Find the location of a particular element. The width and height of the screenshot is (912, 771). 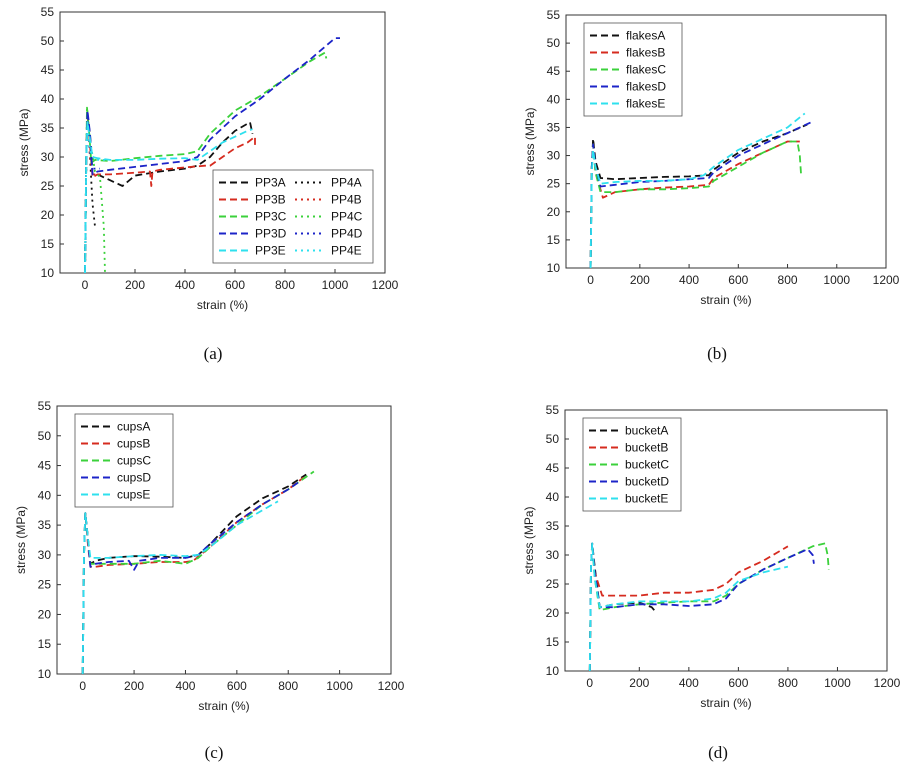

legend-label-cupsE: cupsE is located at coordinates (133, 495).